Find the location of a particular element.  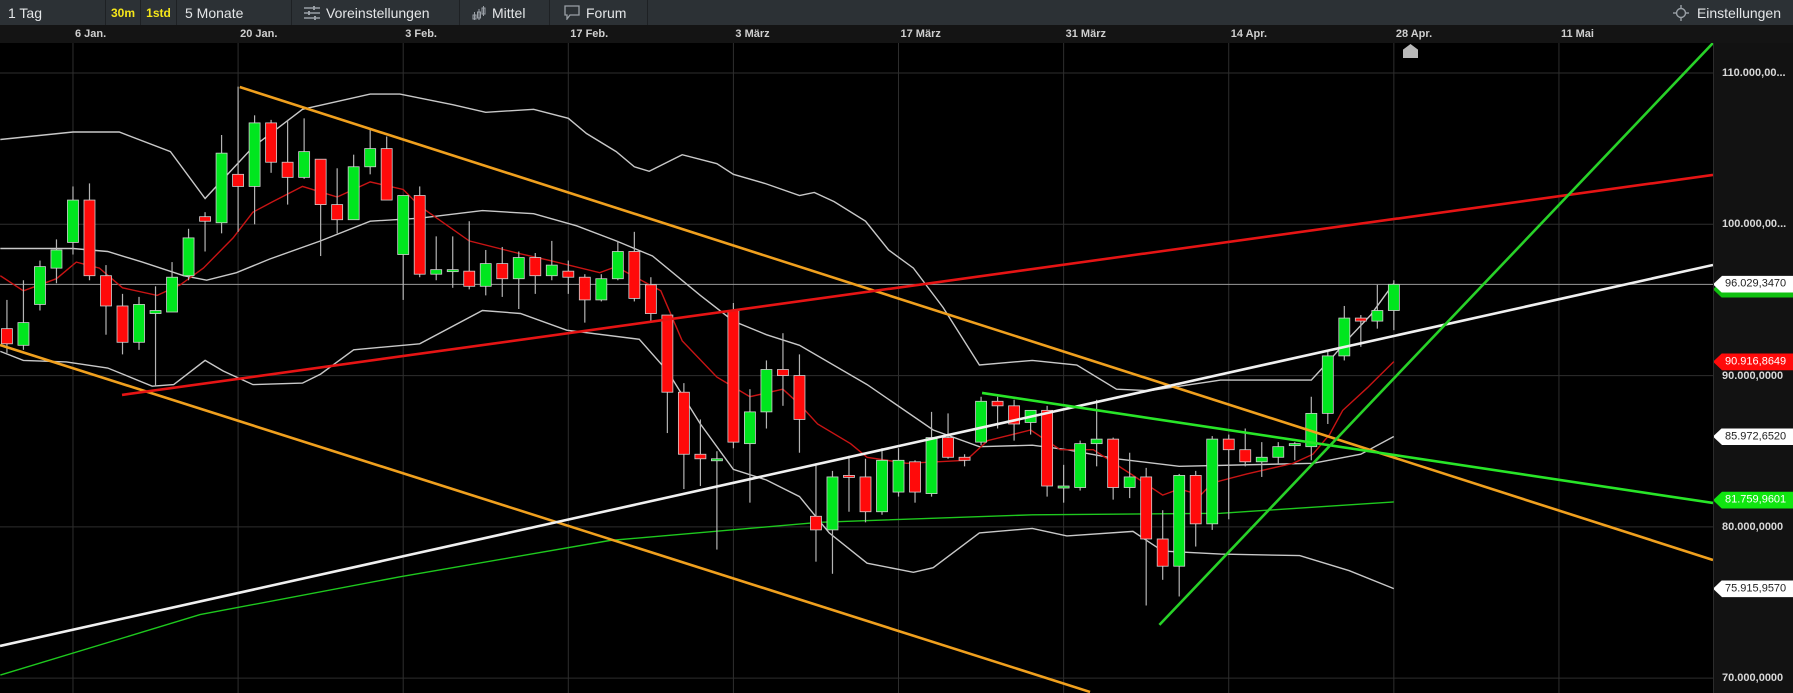

price-tag: 90.916,8649 is located at coordinates (1753, 362).